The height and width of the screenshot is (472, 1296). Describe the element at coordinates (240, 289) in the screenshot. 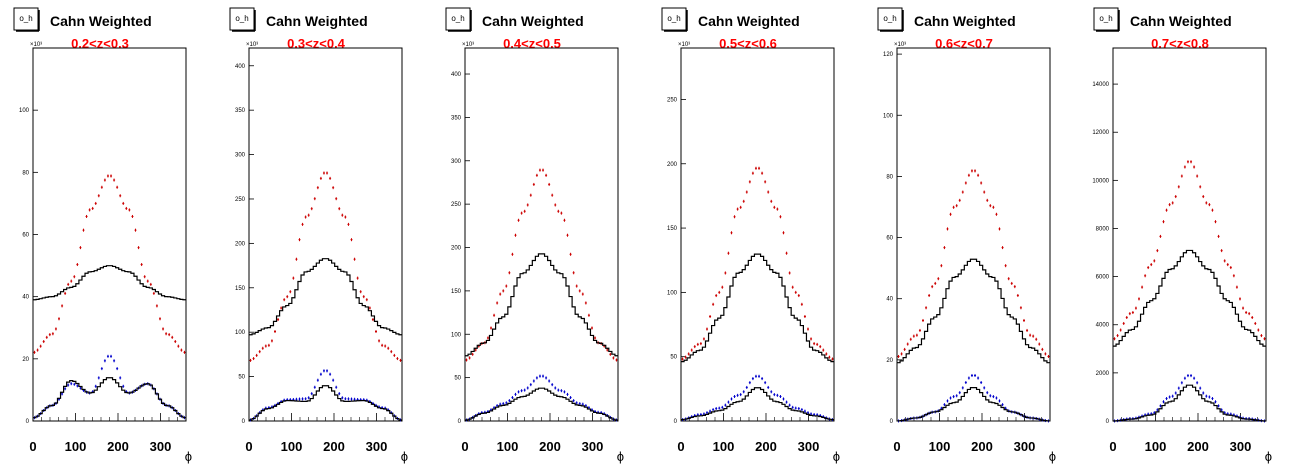

I see `y-tick-label: 150` at that location.